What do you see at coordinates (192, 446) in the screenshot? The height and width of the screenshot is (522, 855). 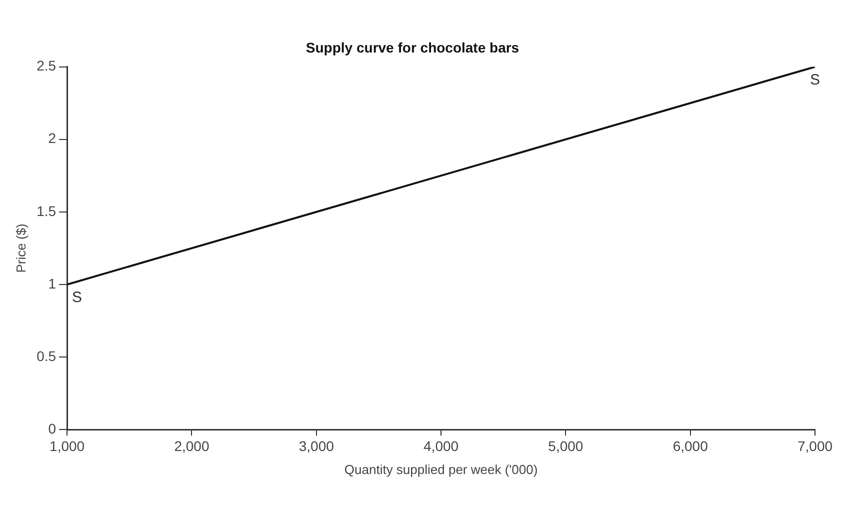 I see `x-tick-label: 2,000` at bounding box center [192, 446].